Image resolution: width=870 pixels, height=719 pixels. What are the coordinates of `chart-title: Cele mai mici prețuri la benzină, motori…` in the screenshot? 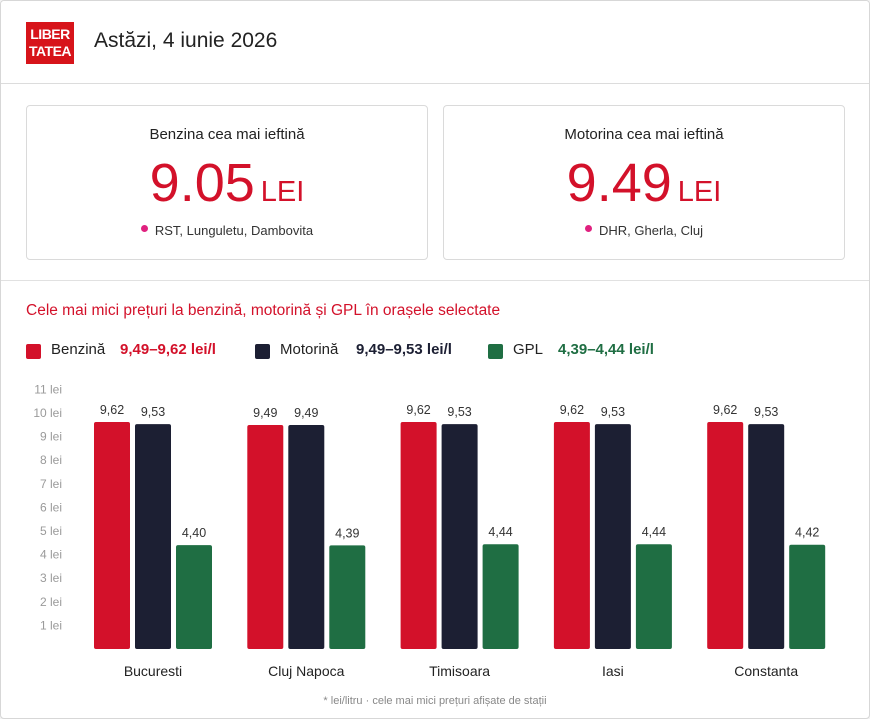 It's located at (263, 310).